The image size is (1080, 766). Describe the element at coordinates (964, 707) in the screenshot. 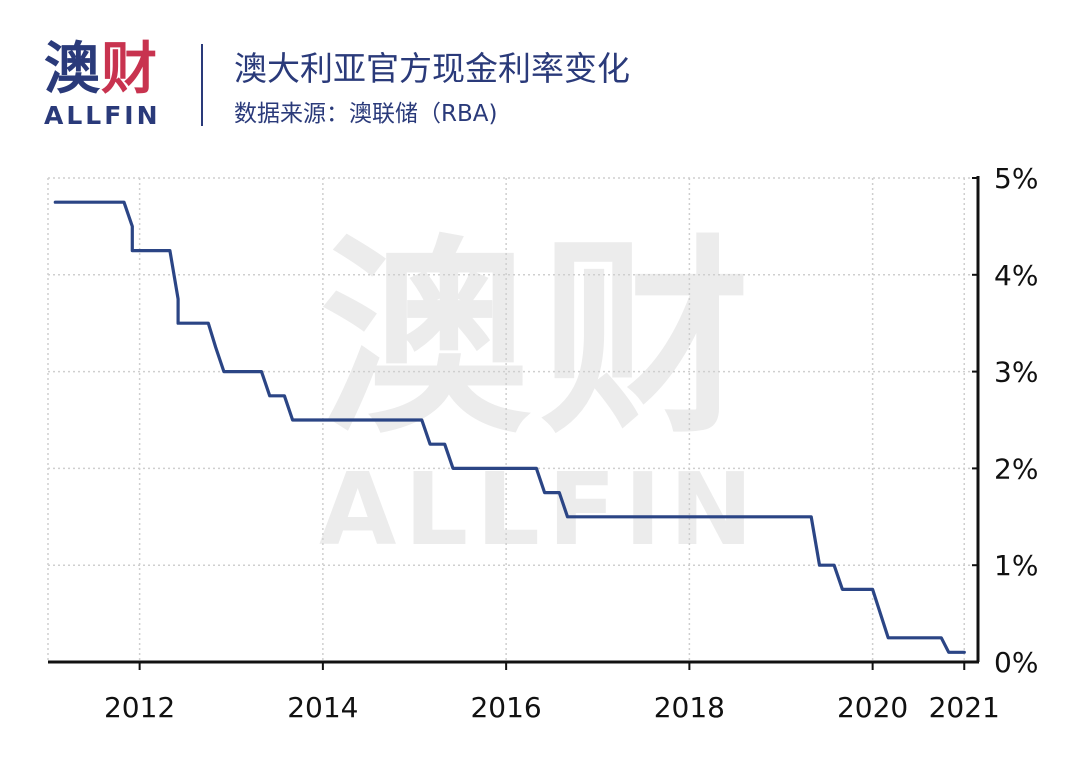

I see `x-tick-label-2021: 2021` at that location.